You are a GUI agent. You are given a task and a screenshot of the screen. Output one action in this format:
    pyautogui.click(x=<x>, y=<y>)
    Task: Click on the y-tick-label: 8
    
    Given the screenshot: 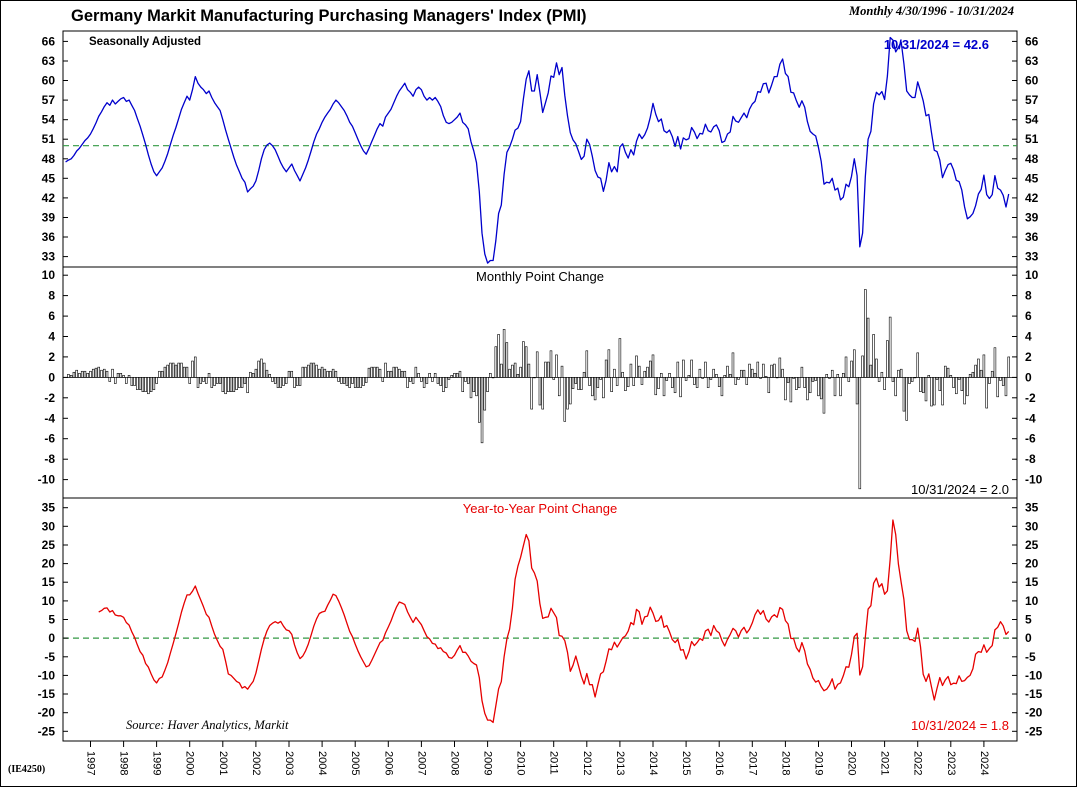 What is the action you would take?
    pyautogui.click(x=51, y=296)
    